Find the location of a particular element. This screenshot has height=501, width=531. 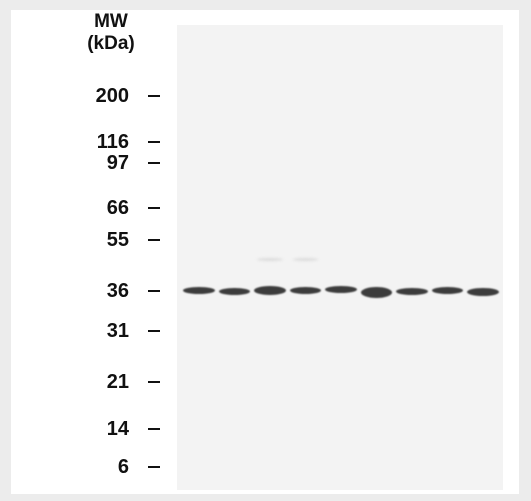

lane-6-band is located at coordinates (376, 292).